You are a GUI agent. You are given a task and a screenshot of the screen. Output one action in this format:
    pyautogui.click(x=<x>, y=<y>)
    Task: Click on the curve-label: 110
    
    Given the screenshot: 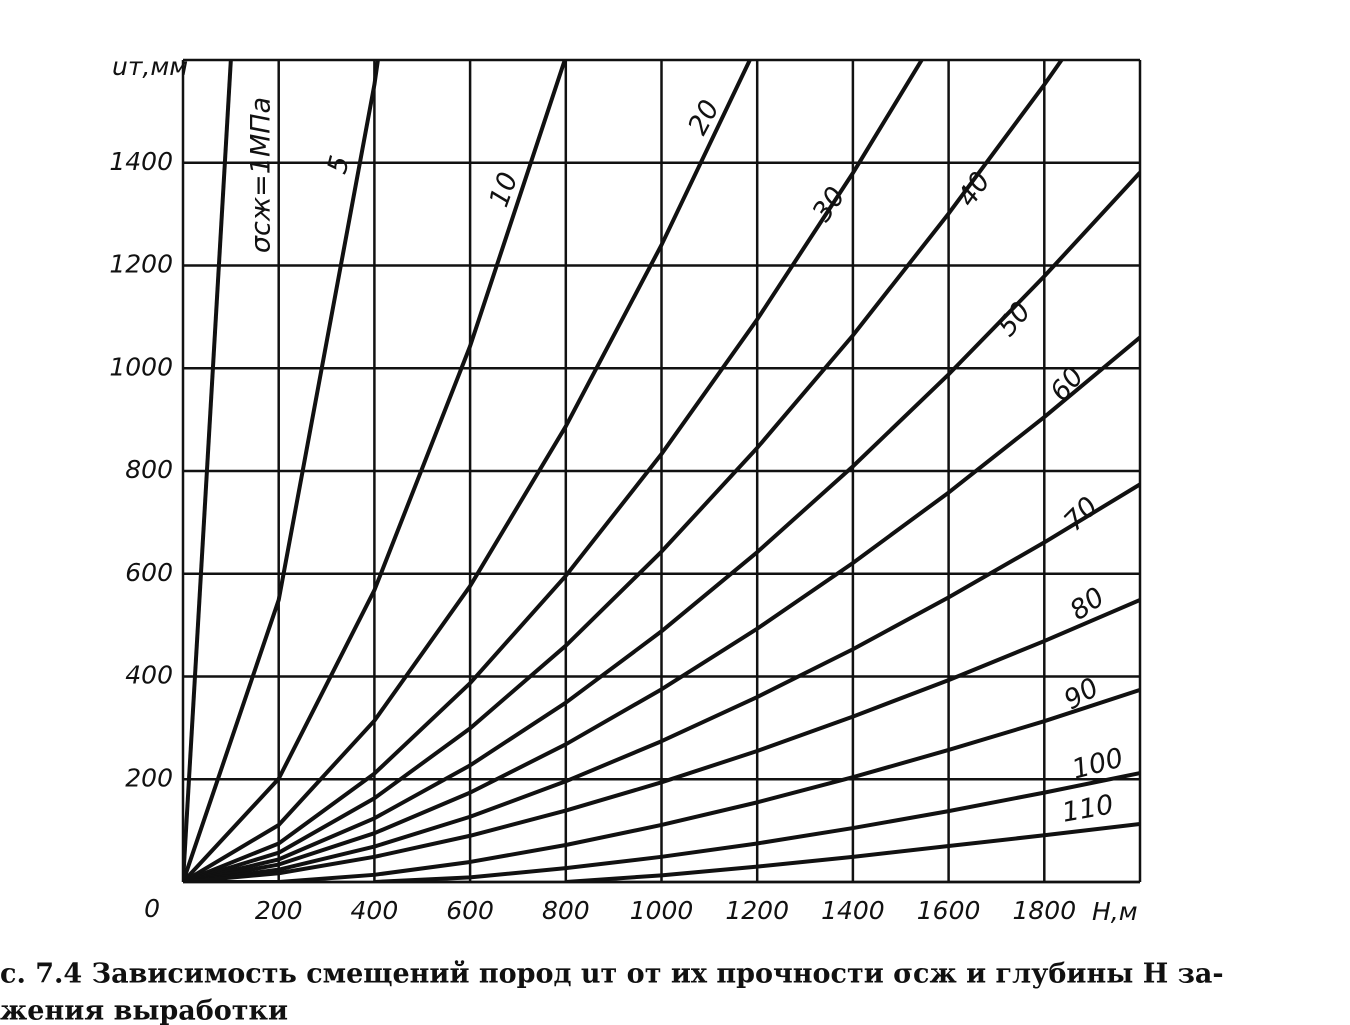 What is the action you would take?
    pyautogui.click(x=1088, y=808)
    